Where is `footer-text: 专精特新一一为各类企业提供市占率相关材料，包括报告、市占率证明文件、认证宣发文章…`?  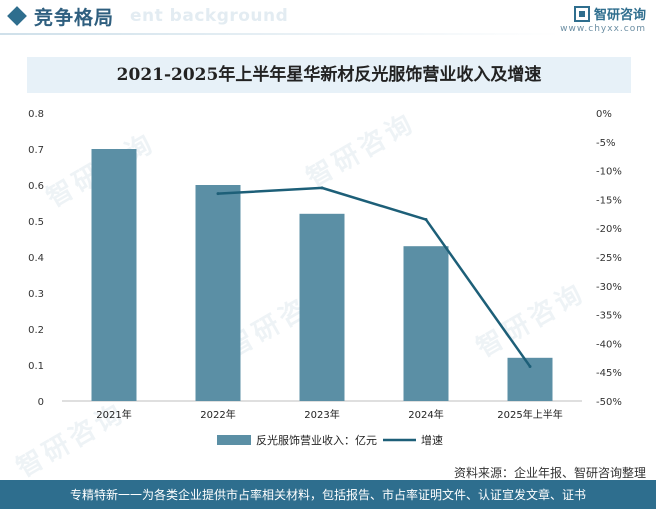 footer-text: 专精特新一一为各类企业提供市占率相关材料，包括报告、市占率证明文件、认证宣发文章… is located at coordinates (327, 495).